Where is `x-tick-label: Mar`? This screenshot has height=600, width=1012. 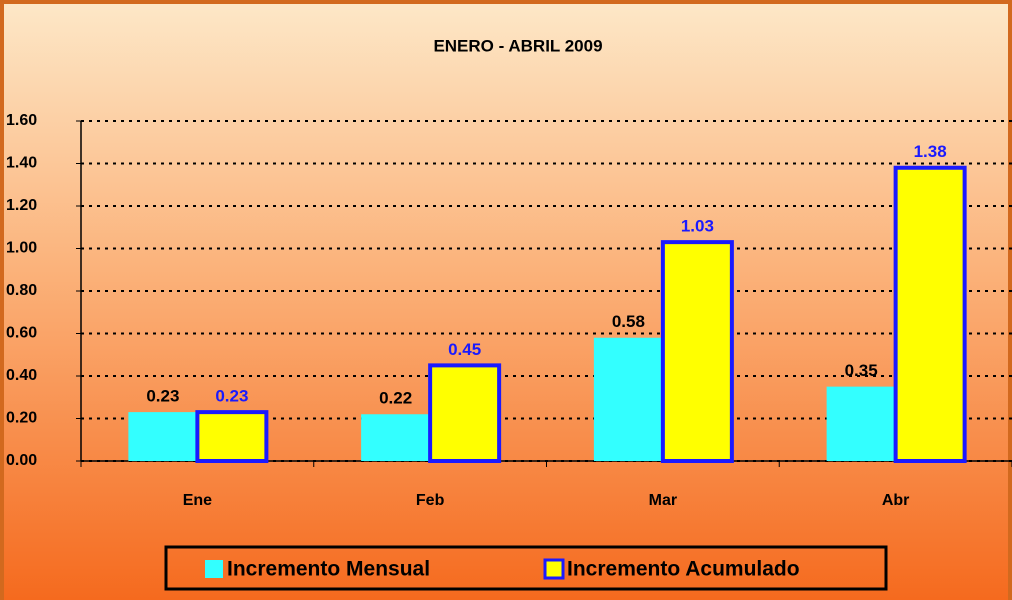
x-tick-label: Mar is located at coordinates (663, 500).